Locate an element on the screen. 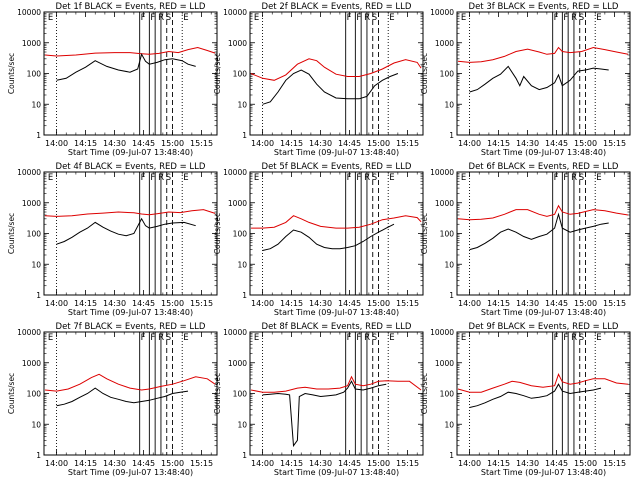  panel-title: Det 5f BLACK = Events, RED = LLD is located at coordinates (337, 167).